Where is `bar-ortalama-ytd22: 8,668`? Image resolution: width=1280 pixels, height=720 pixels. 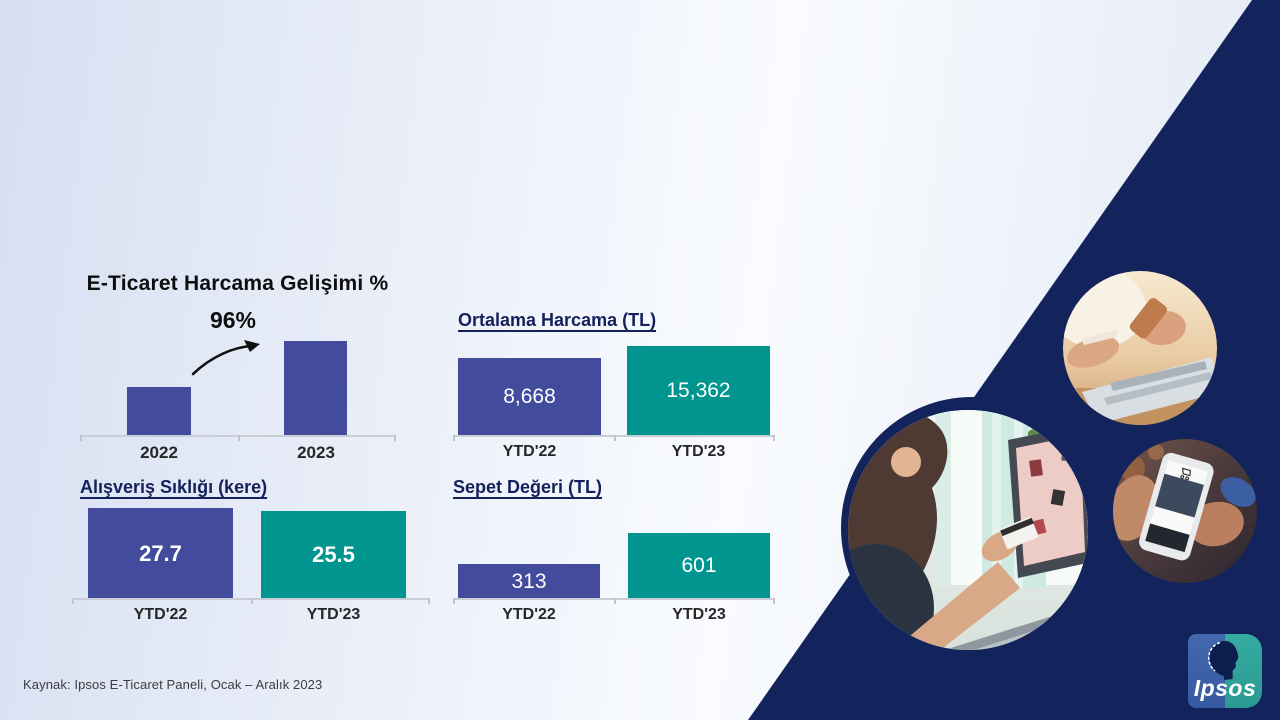
bar-ortalama-ytd22: 8,668 is located at coordinates (529, 397).